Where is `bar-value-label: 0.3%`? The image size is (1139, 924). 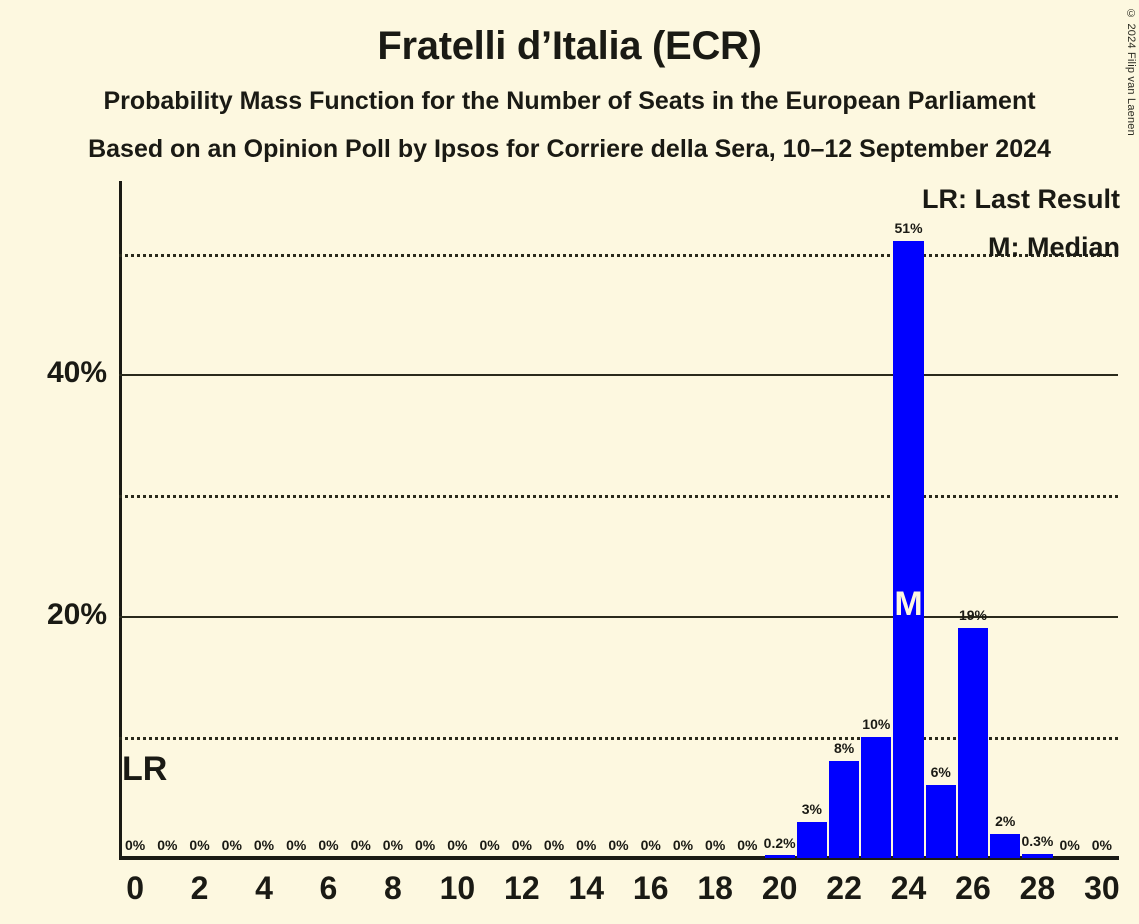
bar-value-label: 0.3% is located at coordinates (1037, 841).